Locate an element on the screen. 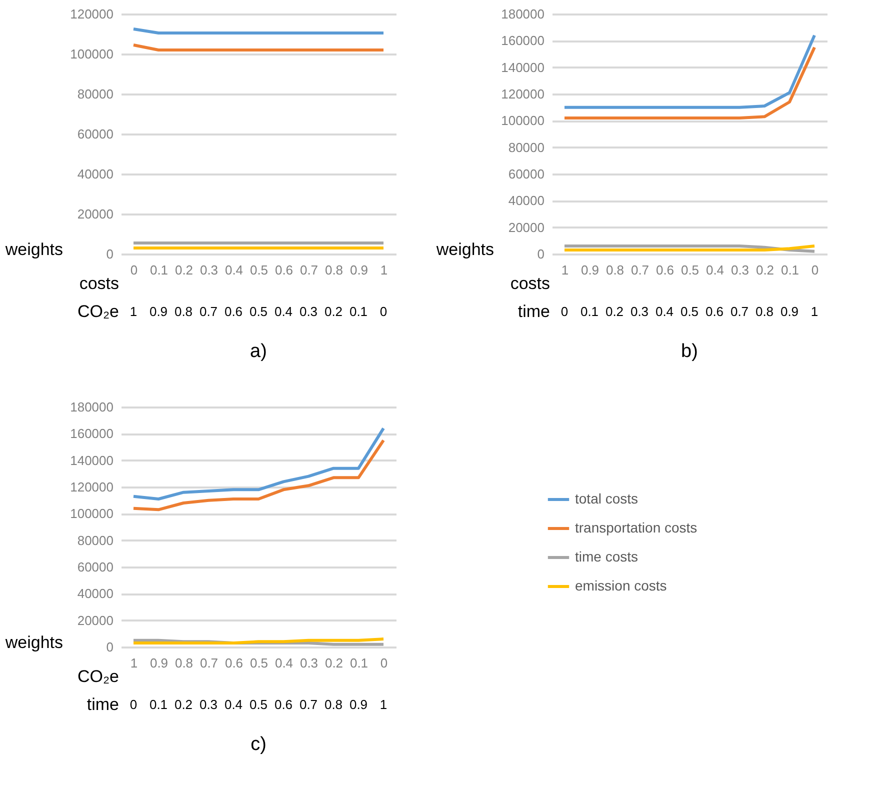 This screenshot has height=799, width=889. x-axis-title: CO₂e is located at coordinates (98, 676).